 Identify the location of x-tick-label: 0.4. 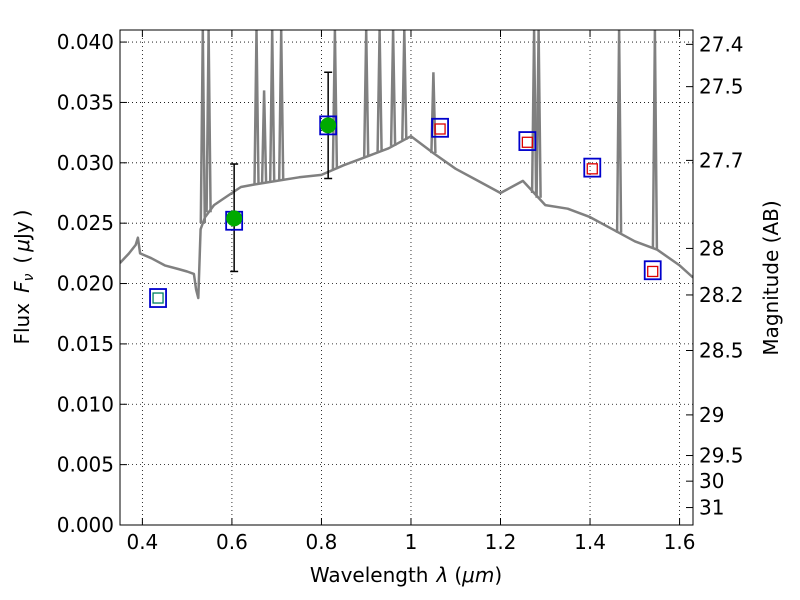
(142, 542).